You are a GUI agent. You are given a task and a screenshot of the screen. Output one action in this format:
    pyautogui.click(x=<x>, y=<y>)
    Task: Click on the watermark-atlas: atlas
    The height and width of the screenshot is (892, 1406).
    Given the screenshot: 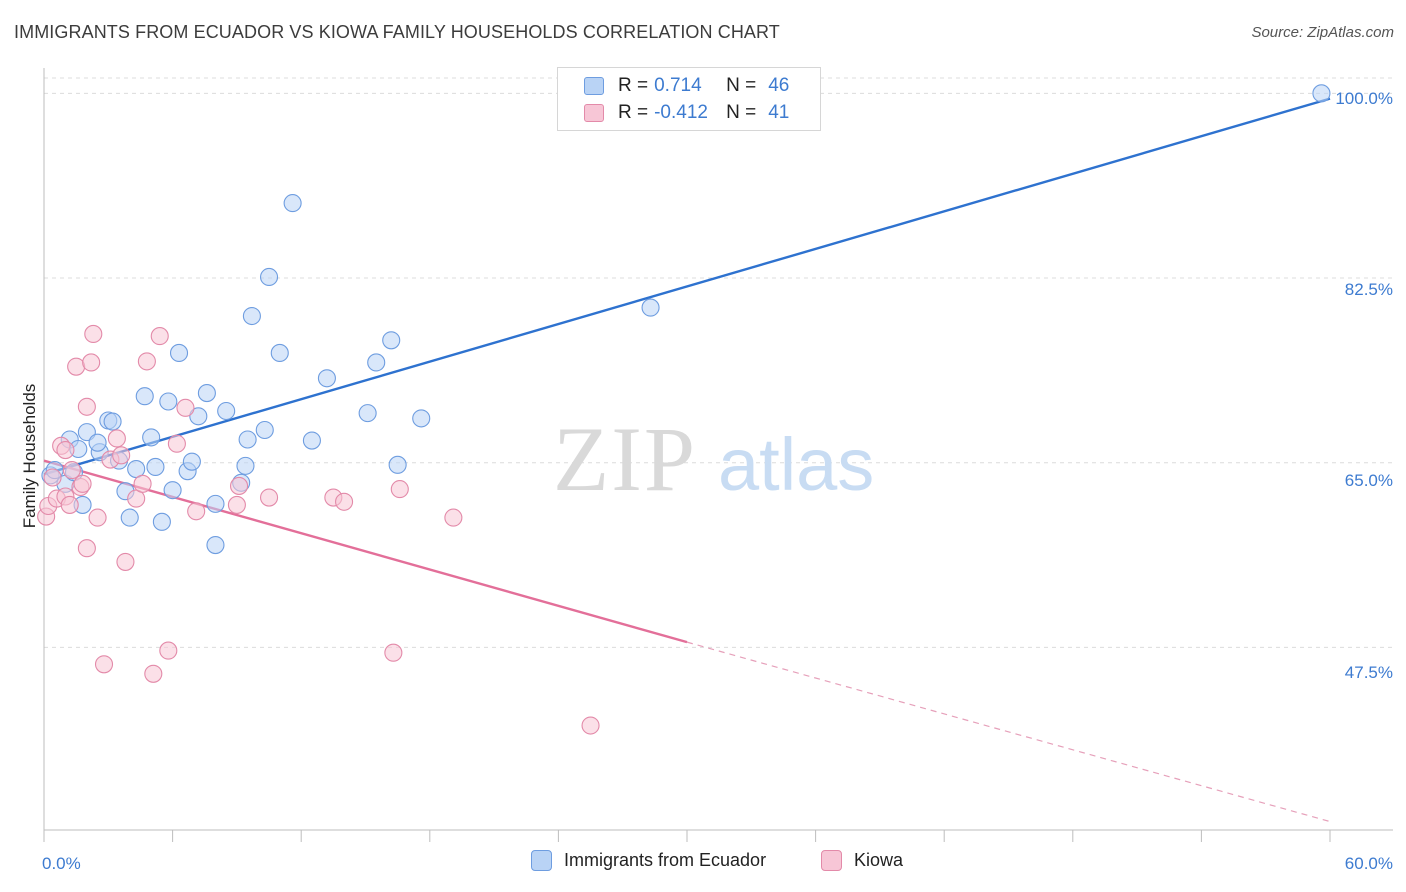 What is the action you would take?
    pyautogui.click(x=796, y=464)
    